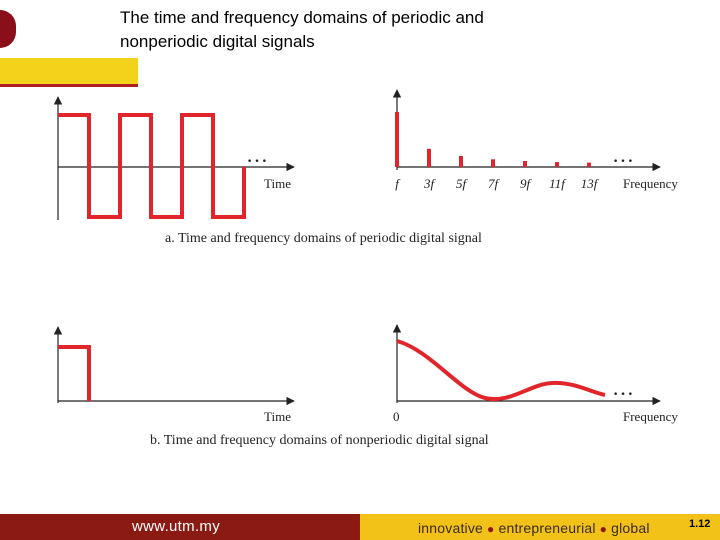 The image size is (720, 540). I want to click on square-wave, so click(152, 166).